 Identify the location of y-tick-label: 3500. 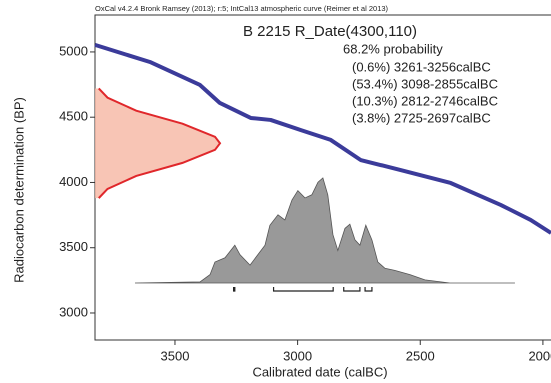
(73, 246).